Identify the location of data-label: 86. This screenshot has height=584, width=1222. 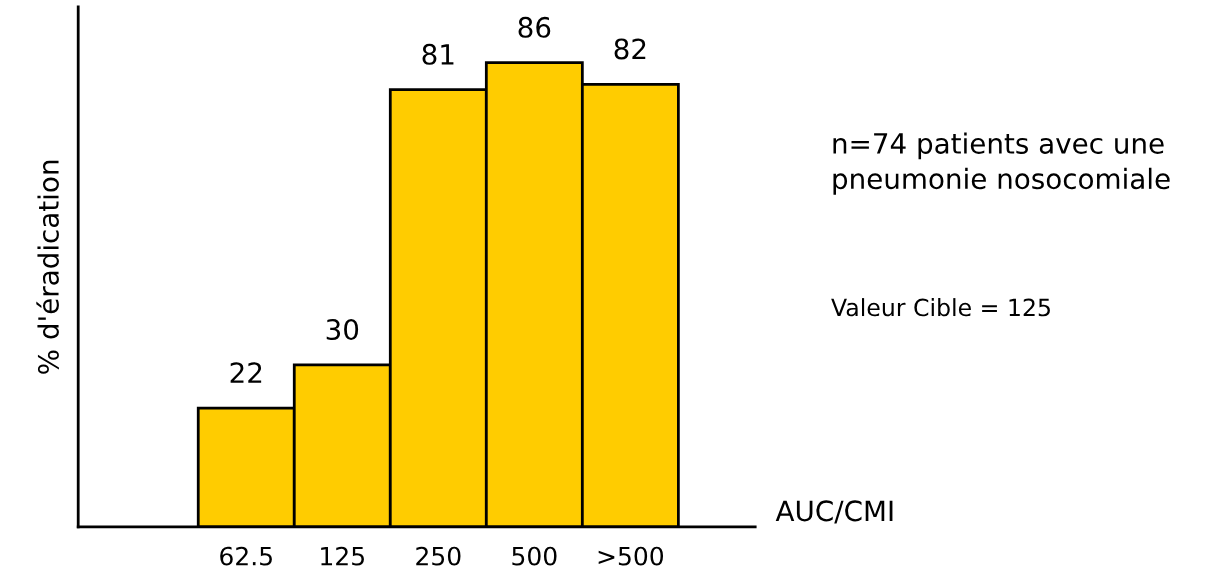
(534, 27).